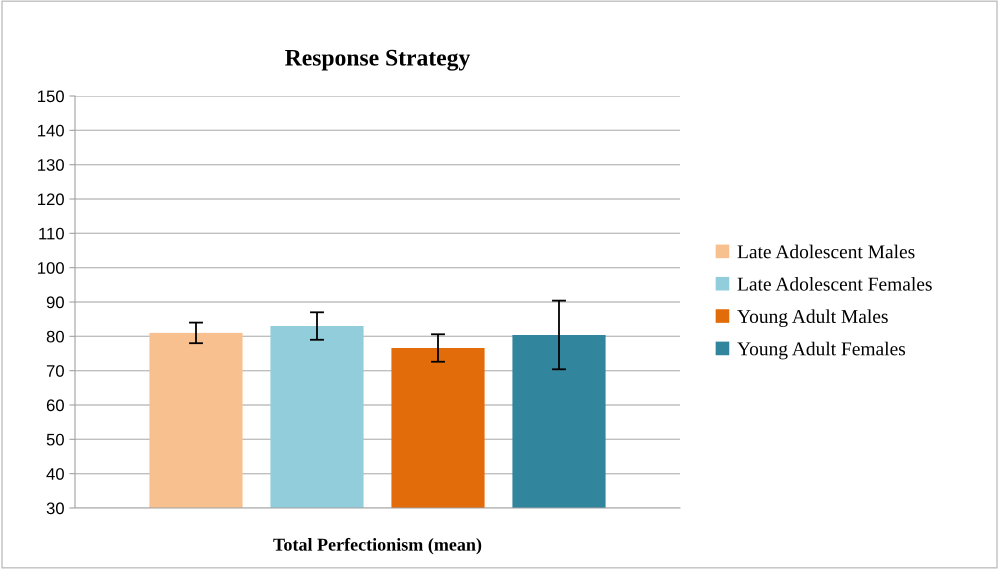 The image size is (999, 569). What do you see at coordinates (51, 199) in the screenshot?
I see `y-tick-label: 120` at bounding box center [51, 199].